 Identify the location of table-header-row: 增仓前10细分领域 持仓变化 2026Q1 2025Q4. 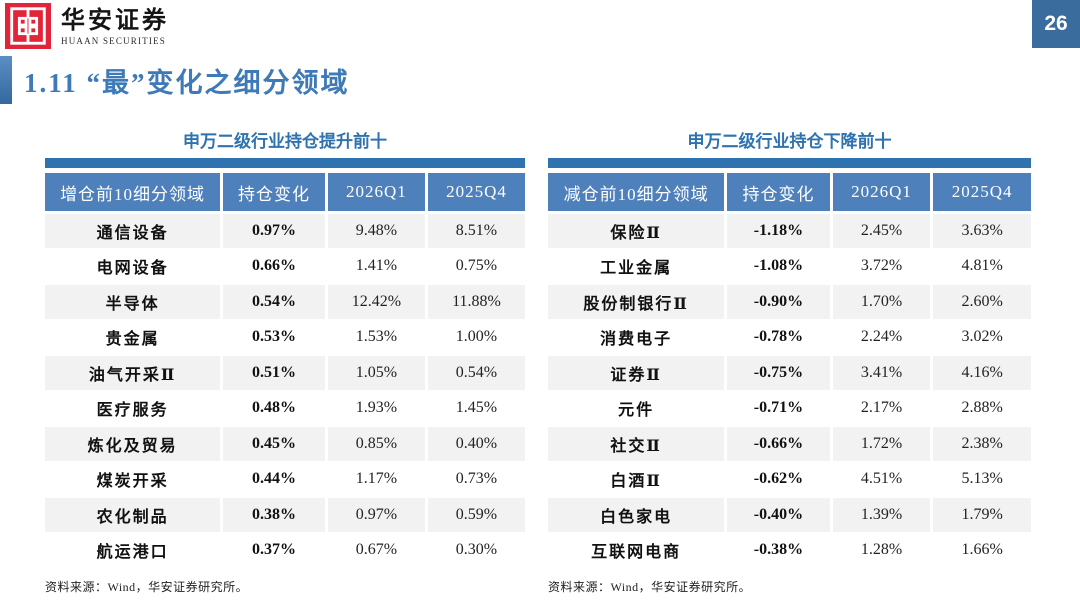
(285, 192).